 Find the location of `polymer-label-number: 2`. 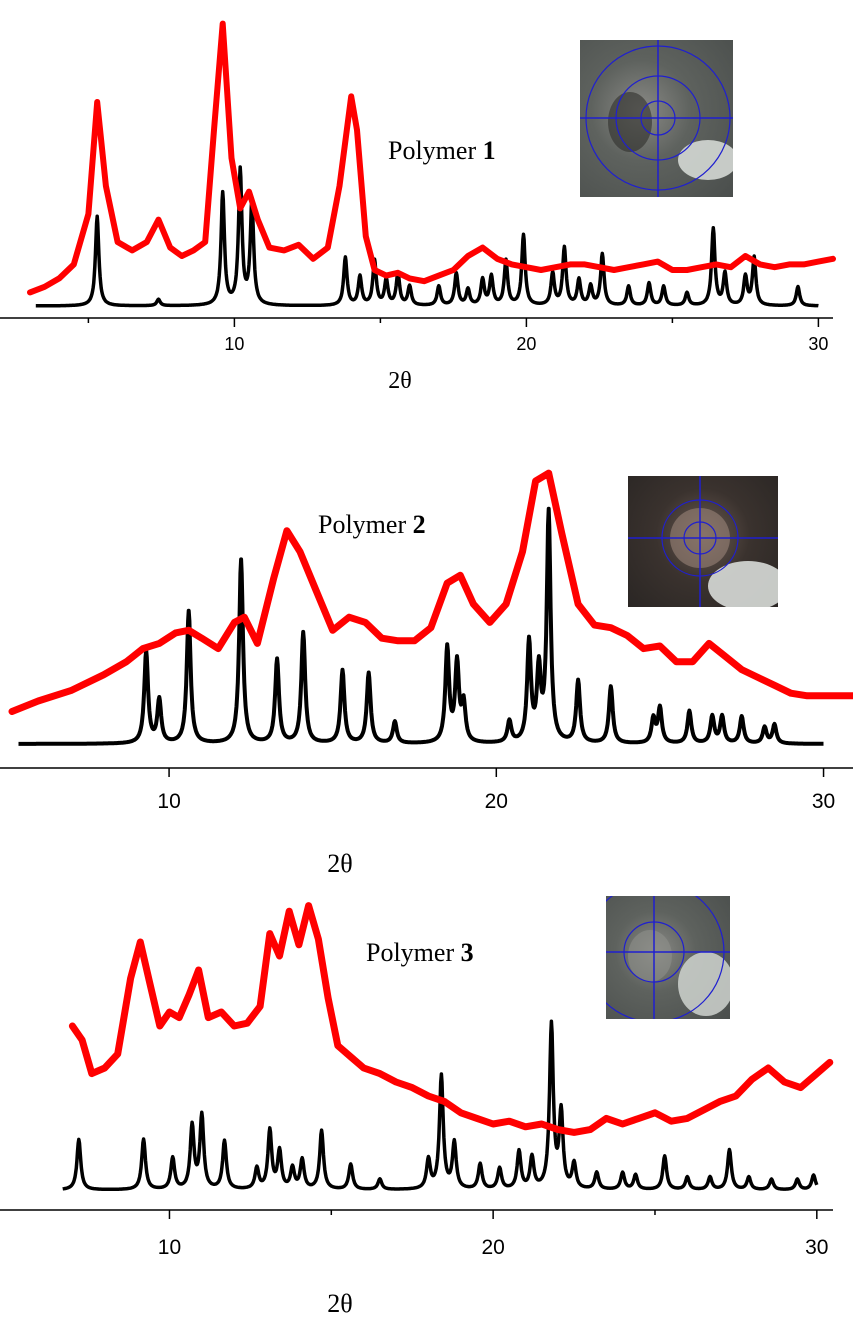

polymer-label-number: 2 is located at coordinates (419, 524).